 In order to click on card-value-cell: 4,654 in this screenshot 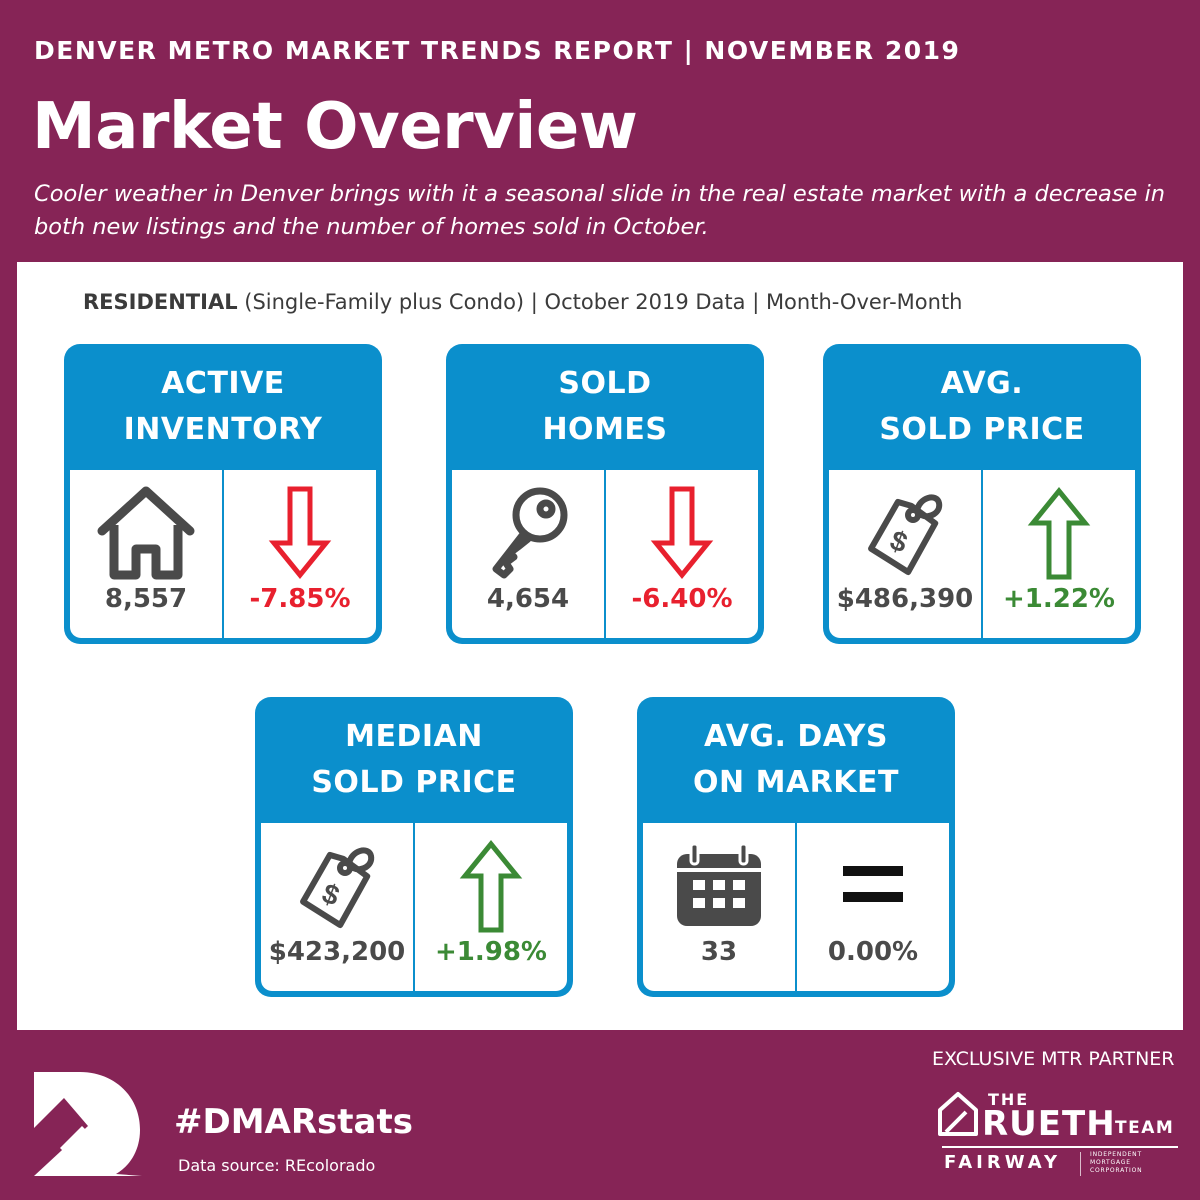, I will do `click(528, 554)`.